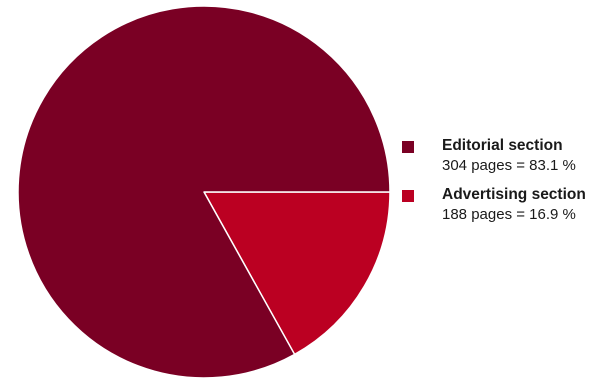  What do you see at coordinates (297, 273) in the screenshot?
I see `pie-slice-advertising-section` at bounding box center [297, 273].